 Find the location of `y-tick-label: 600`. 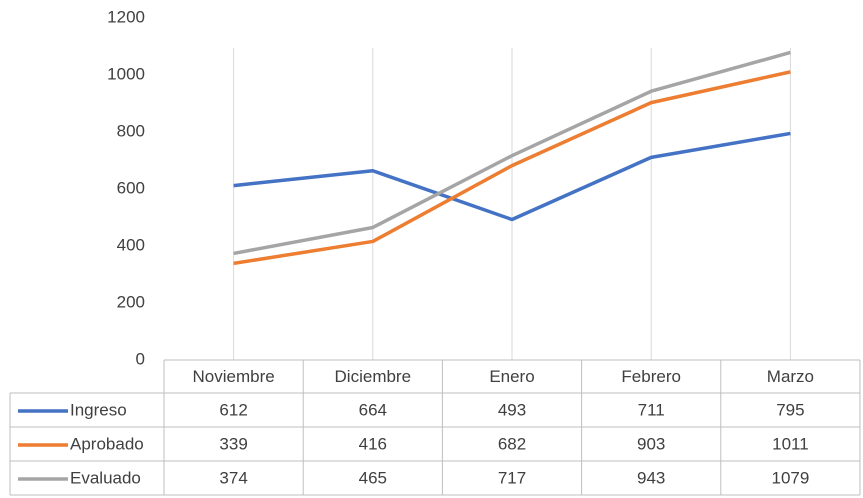

y-tick-label: 600 is located at coordinates (131, 187).